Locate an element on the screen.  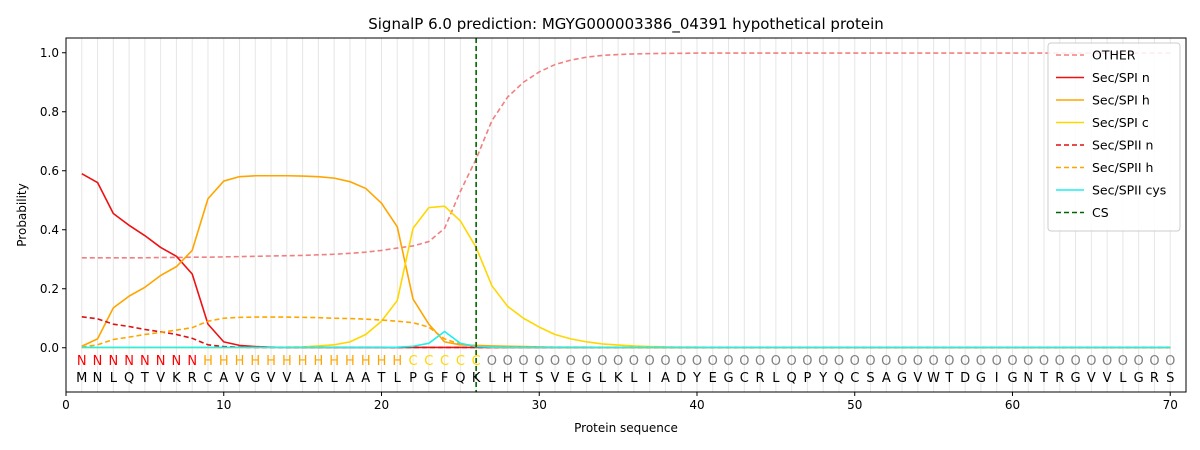
residue-label-18: A is located at coordinates (349, 378).